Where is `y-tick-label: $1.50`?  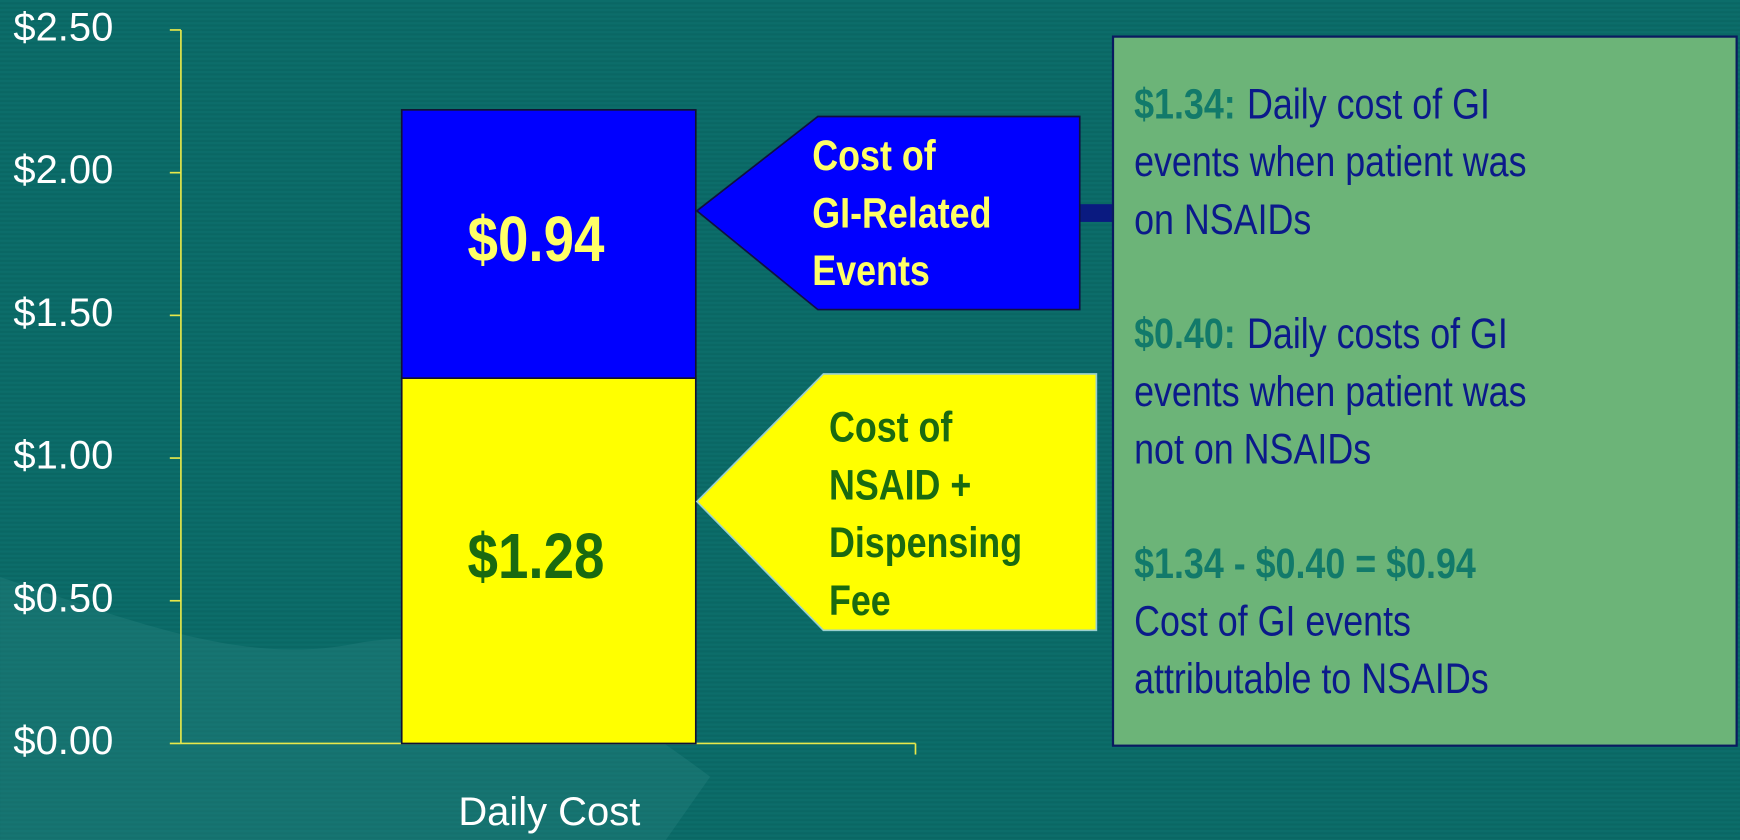
y-tick-label: $1.50 is located at coordinates (63, 313).